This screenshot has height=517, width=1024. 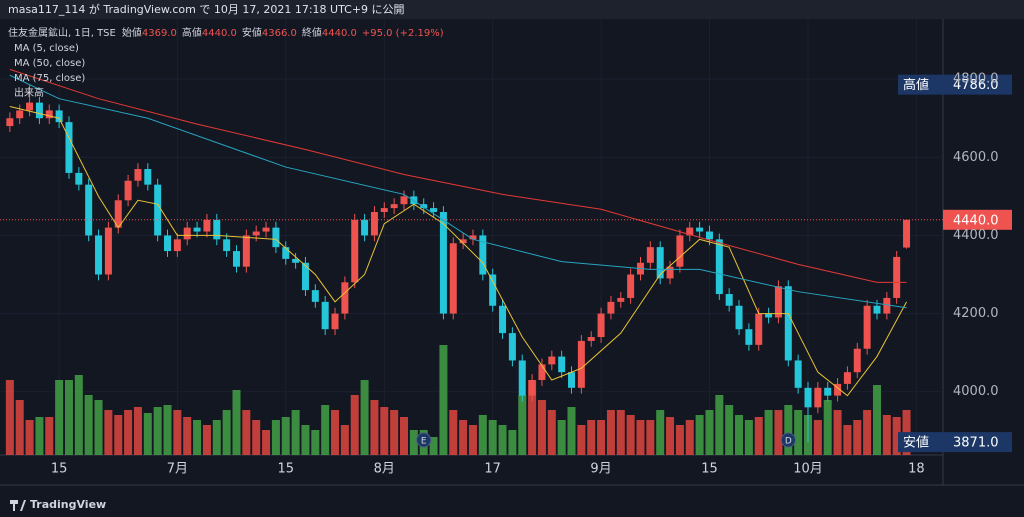 What do you see at coordinates (177, 469) in the screenshot?
I see `x-tick-label: 7月` at bounding box center [177, 469].